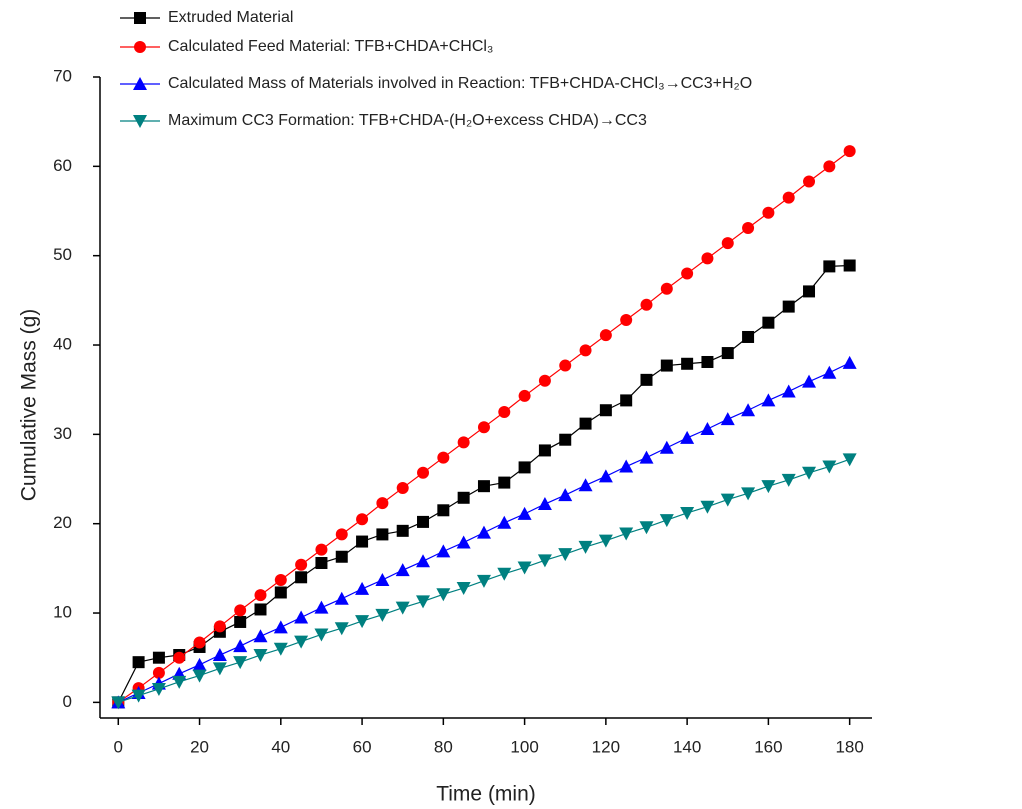  Describe the element at coordinates (118, 746) in the screenshot. I see `x-tick-label: 0` at that location.